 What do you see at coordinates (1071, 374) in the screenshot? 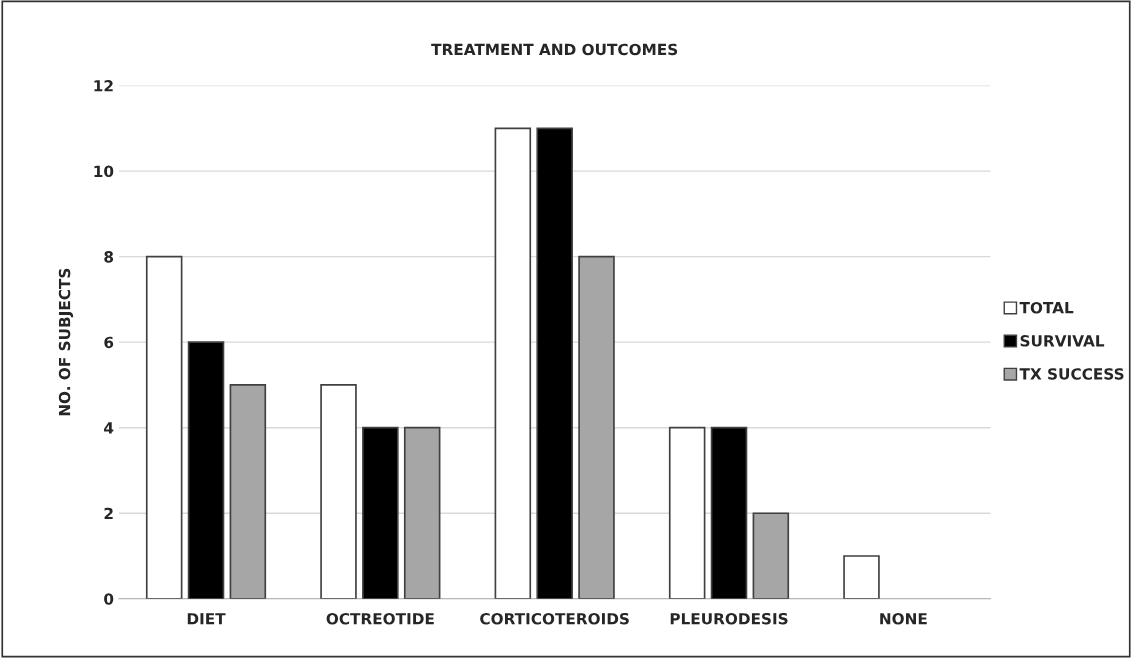
I see `legend-label: TX SUCCESS` at bounding box center [1071, 374].